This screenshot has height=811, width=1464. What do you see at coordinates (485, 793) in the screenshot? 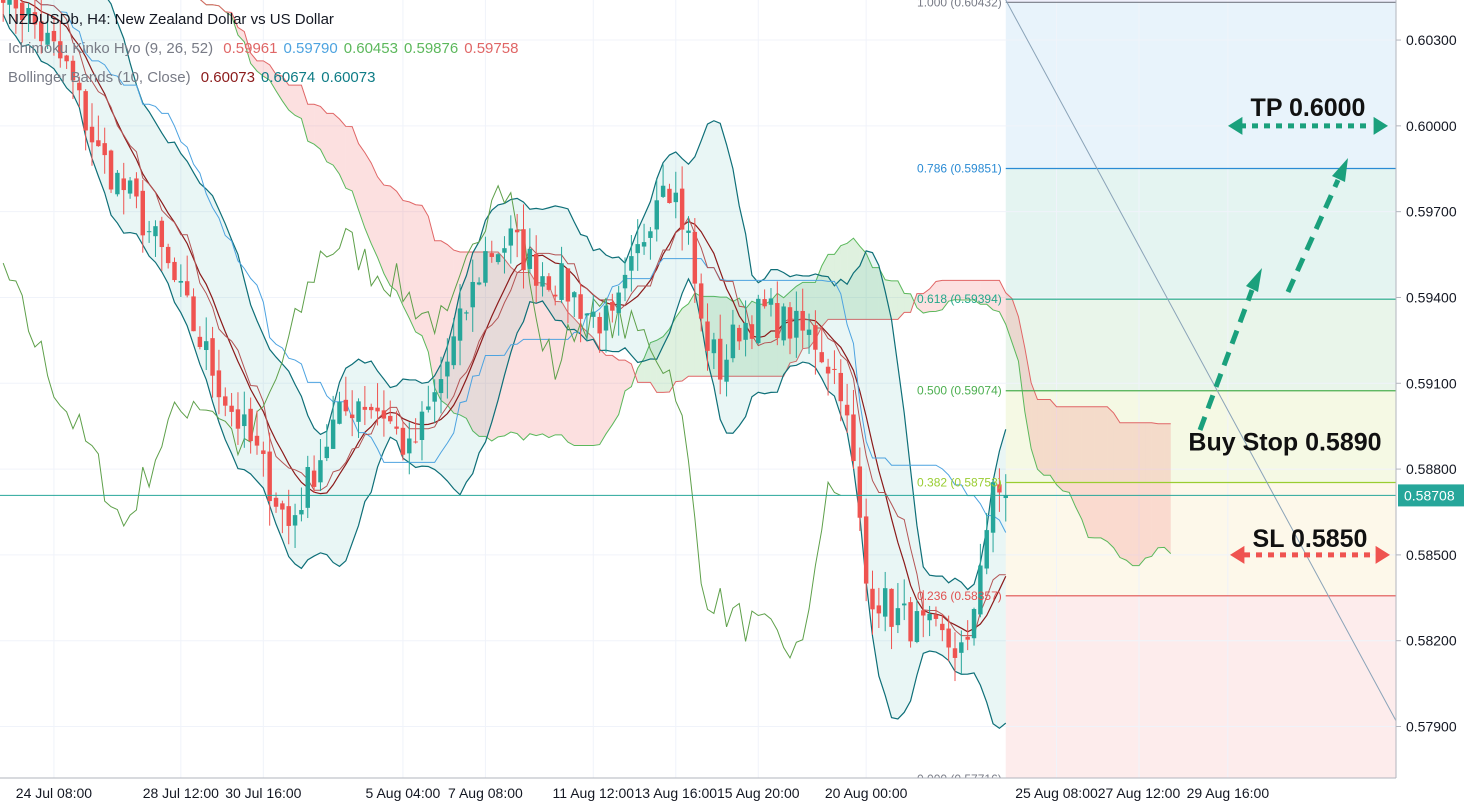
I see `time-tick-label: 7 Aug 08:00` at bounding box center [485, 793].